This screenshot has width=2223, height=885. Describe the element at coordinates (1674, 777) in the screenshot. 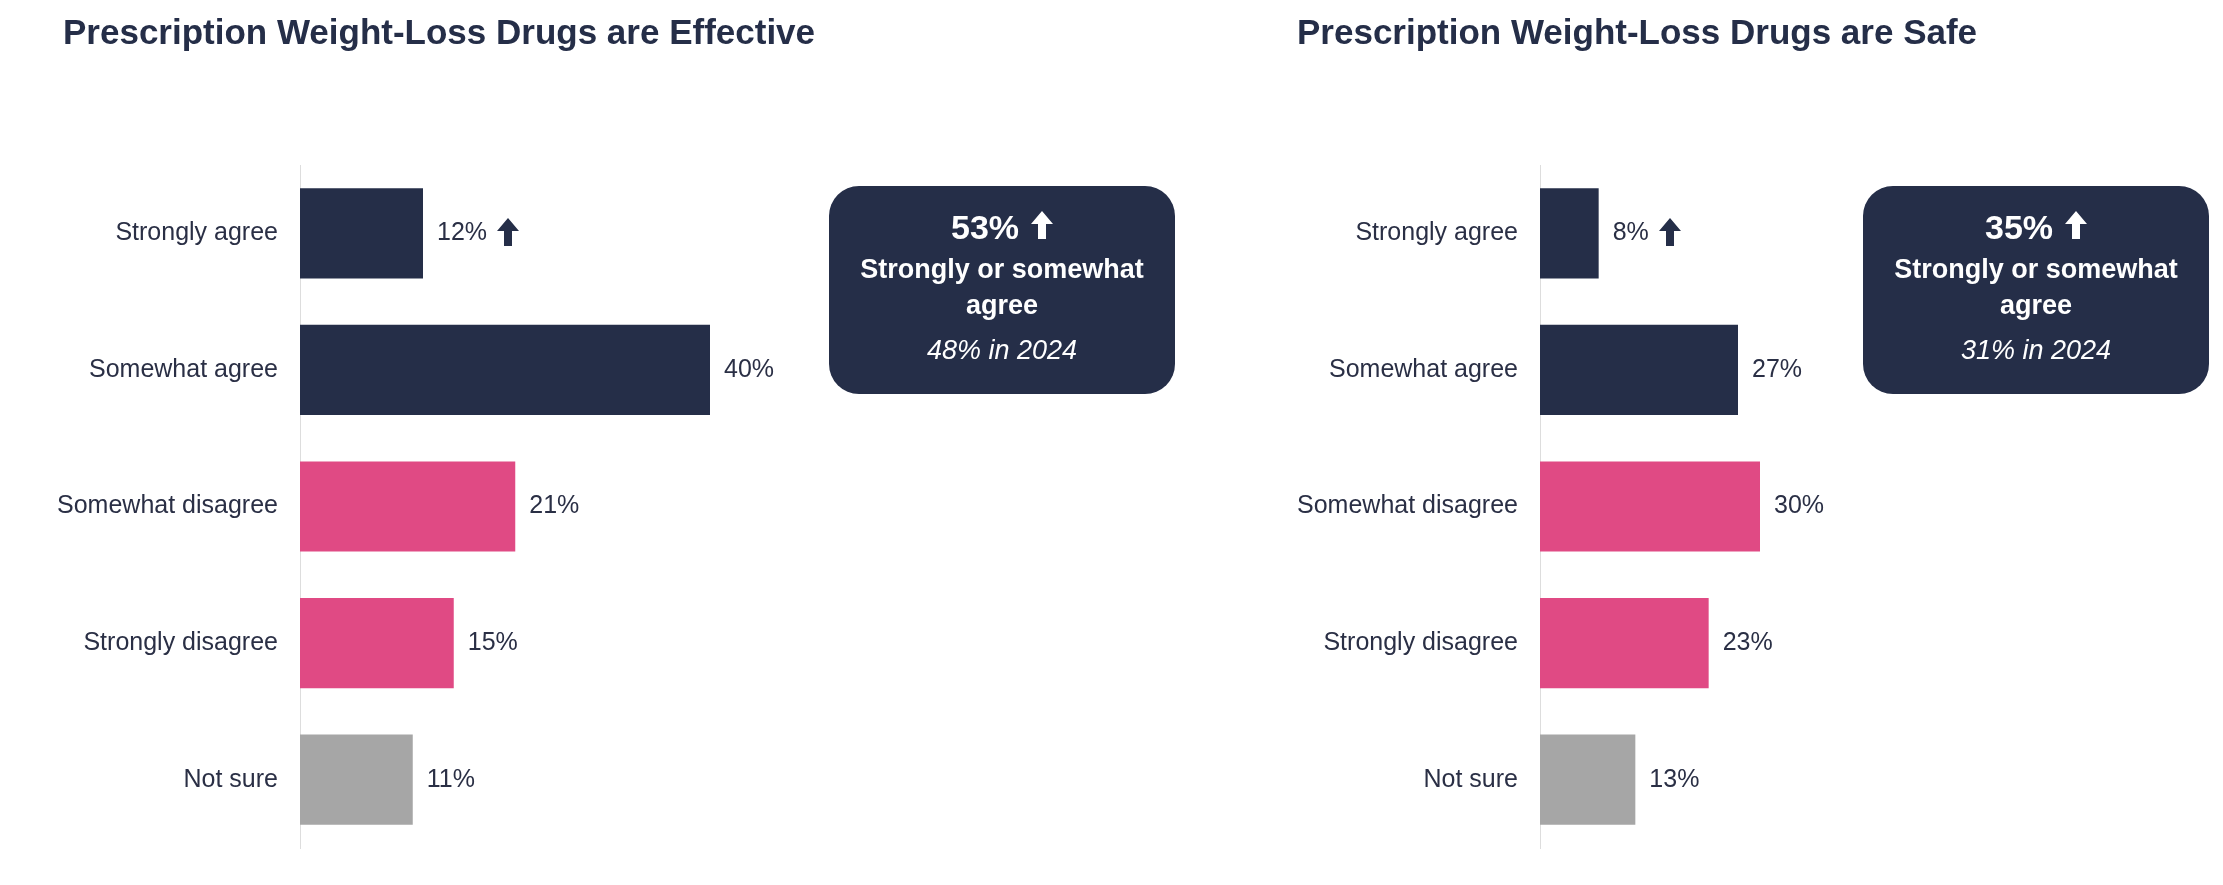

I see `data-label: 13%` at that location.